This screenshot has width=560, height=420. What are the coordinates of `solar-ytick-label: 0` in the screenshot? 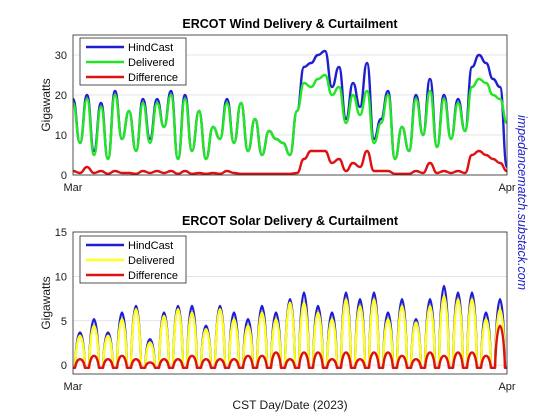 It's located at (64, 366).